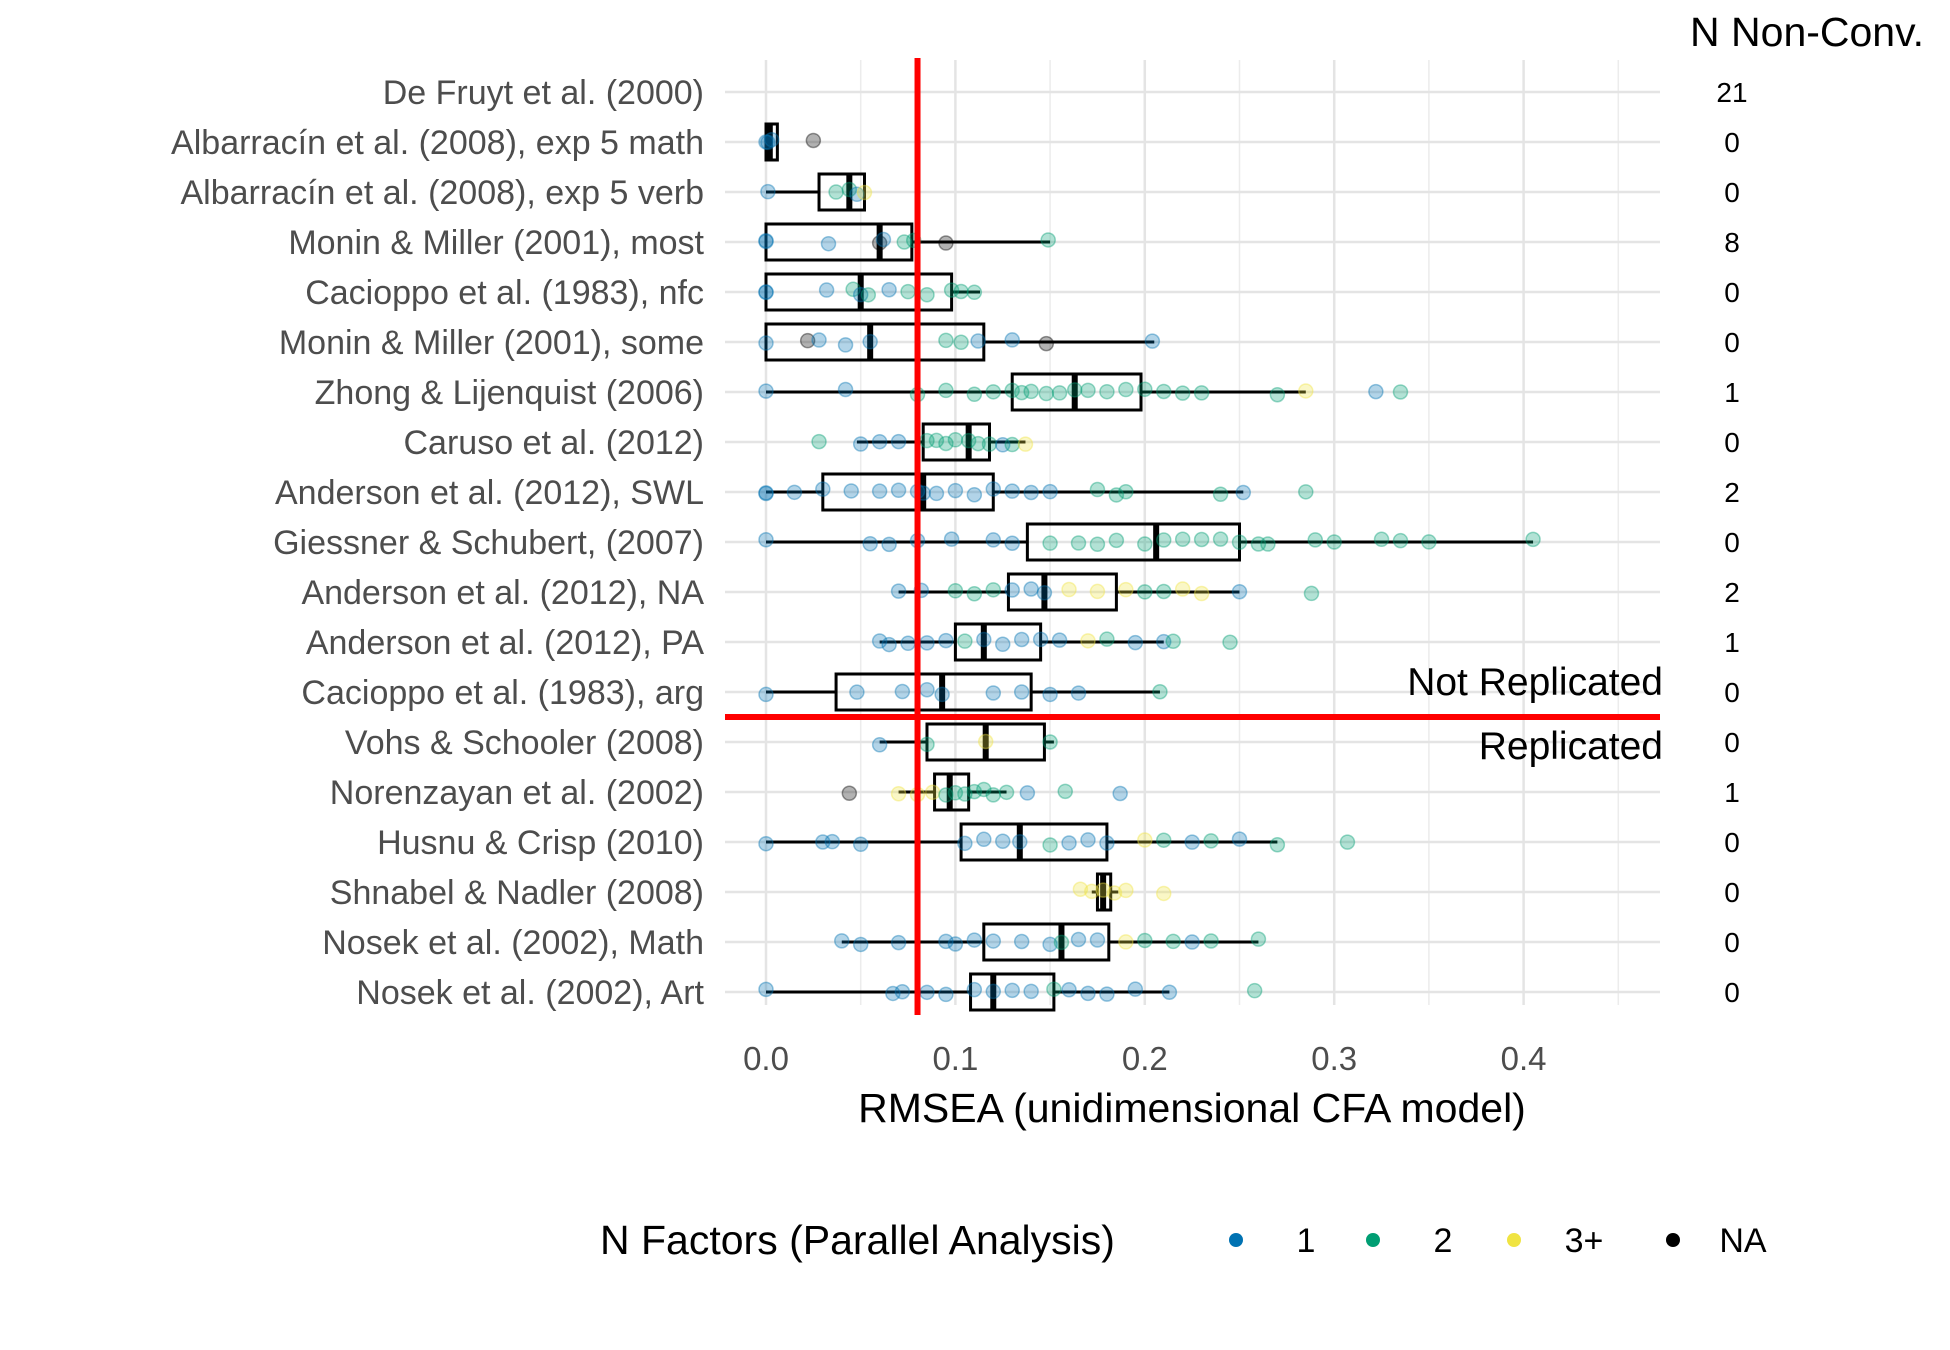  What do you see at coordinates (496, 243) in the screenshot?
I see `study-label: Monin & Miller (2001), most` at bounding box center [496, 243].